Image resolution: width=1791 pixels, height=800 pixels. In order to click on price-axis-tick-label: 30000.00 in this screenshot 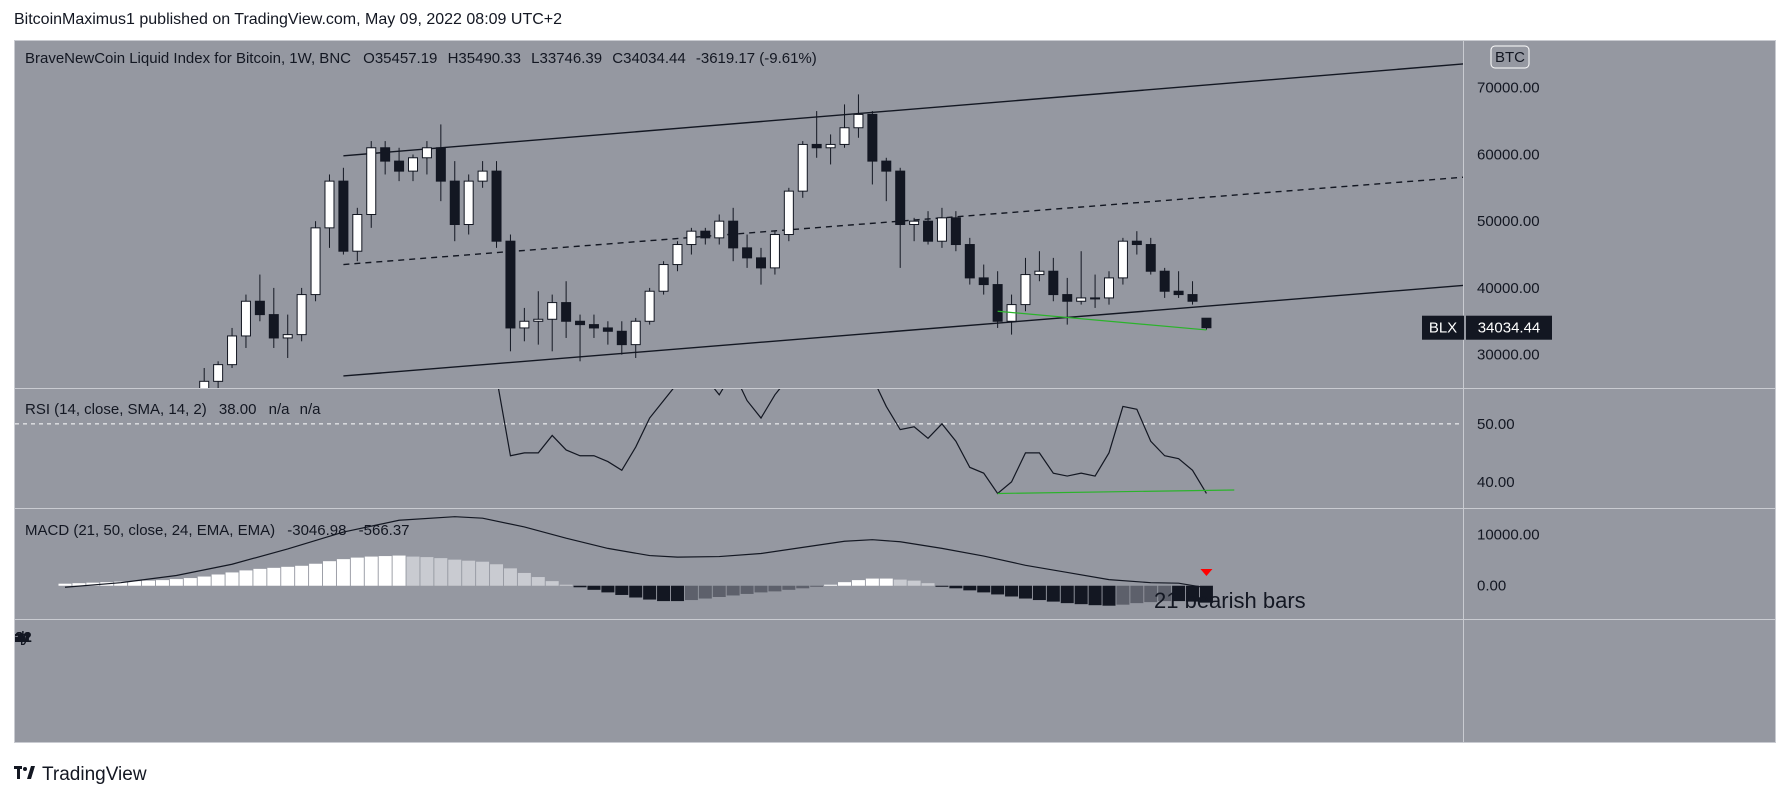, I will do `click(1508, 355)`.